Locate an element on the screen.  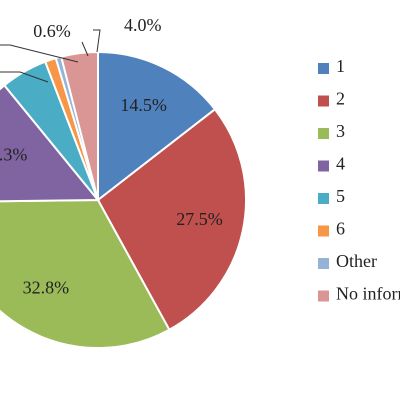
legend-label: Other is located at coordinates (356, 261).